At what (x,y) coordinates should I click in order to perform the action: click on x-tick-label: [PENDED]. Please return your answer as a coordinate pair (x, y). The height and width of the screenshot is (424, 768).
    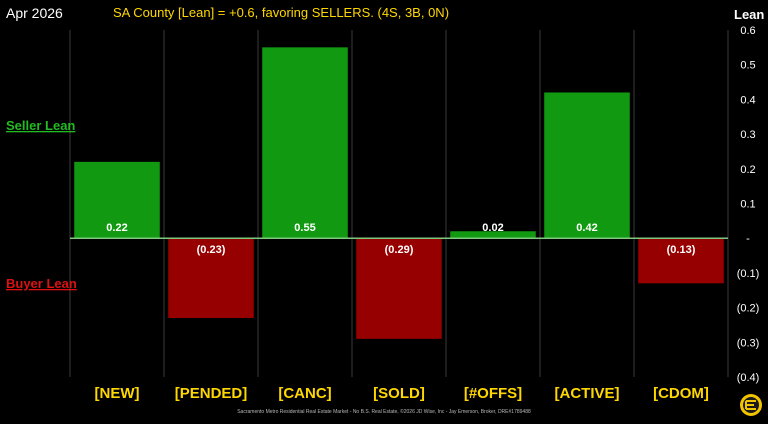
    Looking at the image, I should click on (211, 393).